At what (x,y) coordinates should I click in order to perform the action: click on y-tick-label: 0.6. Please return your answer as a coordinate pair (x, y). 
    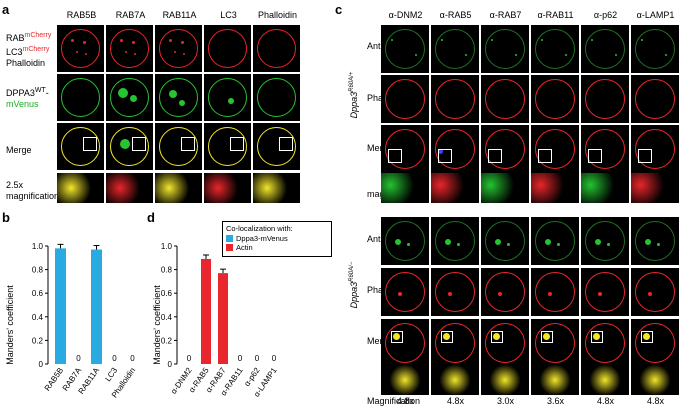
    Looking at the image, I should click on (167, 293).